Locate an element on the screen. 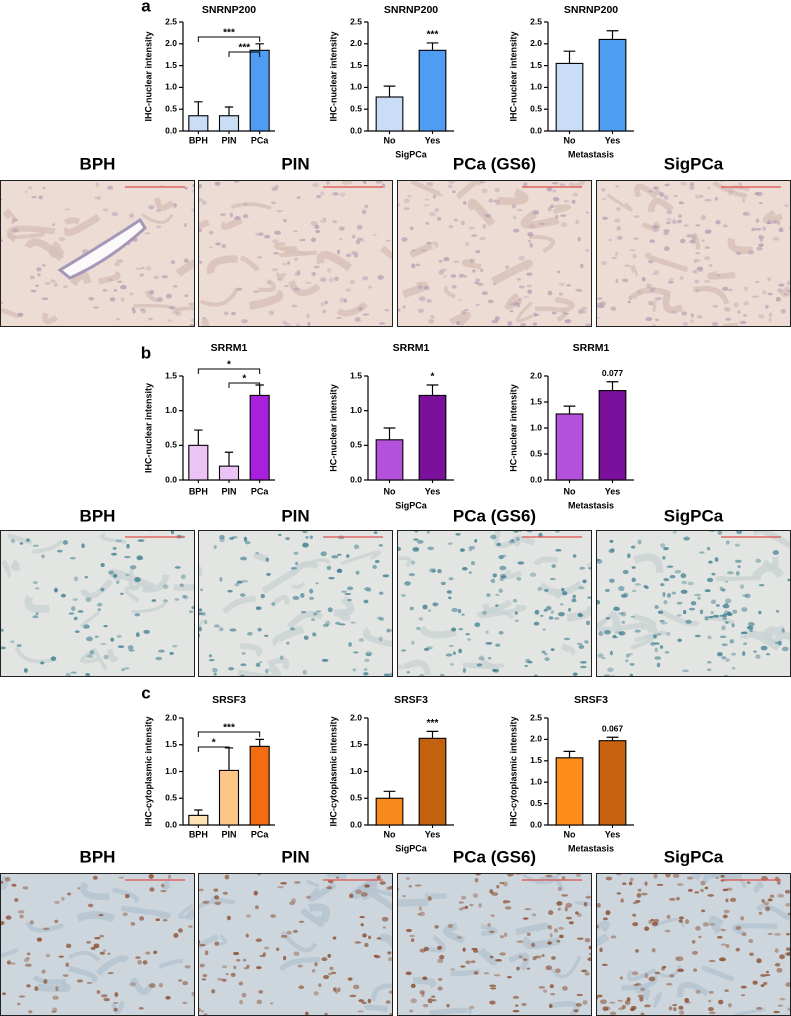  chart-title: SNRNP200 is located at coordinates (229, 10).